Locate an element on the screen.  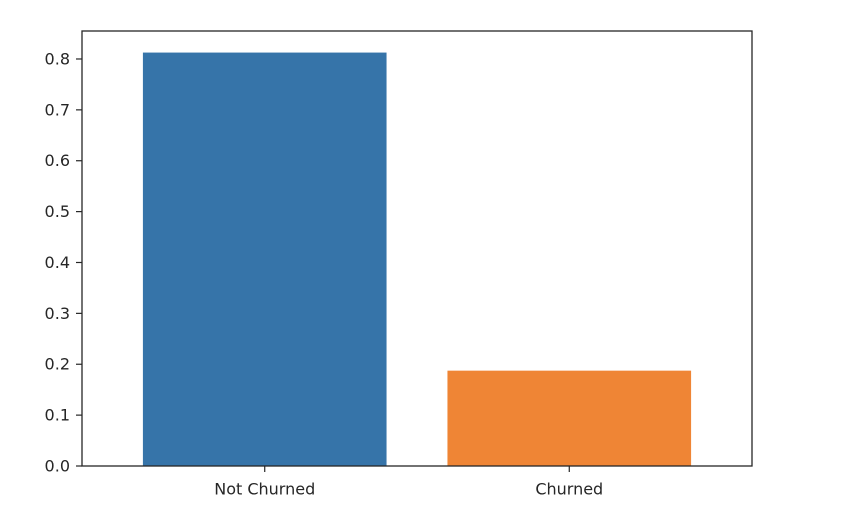
y-tick-label: 0.4 is located at coordinates (57, 262).